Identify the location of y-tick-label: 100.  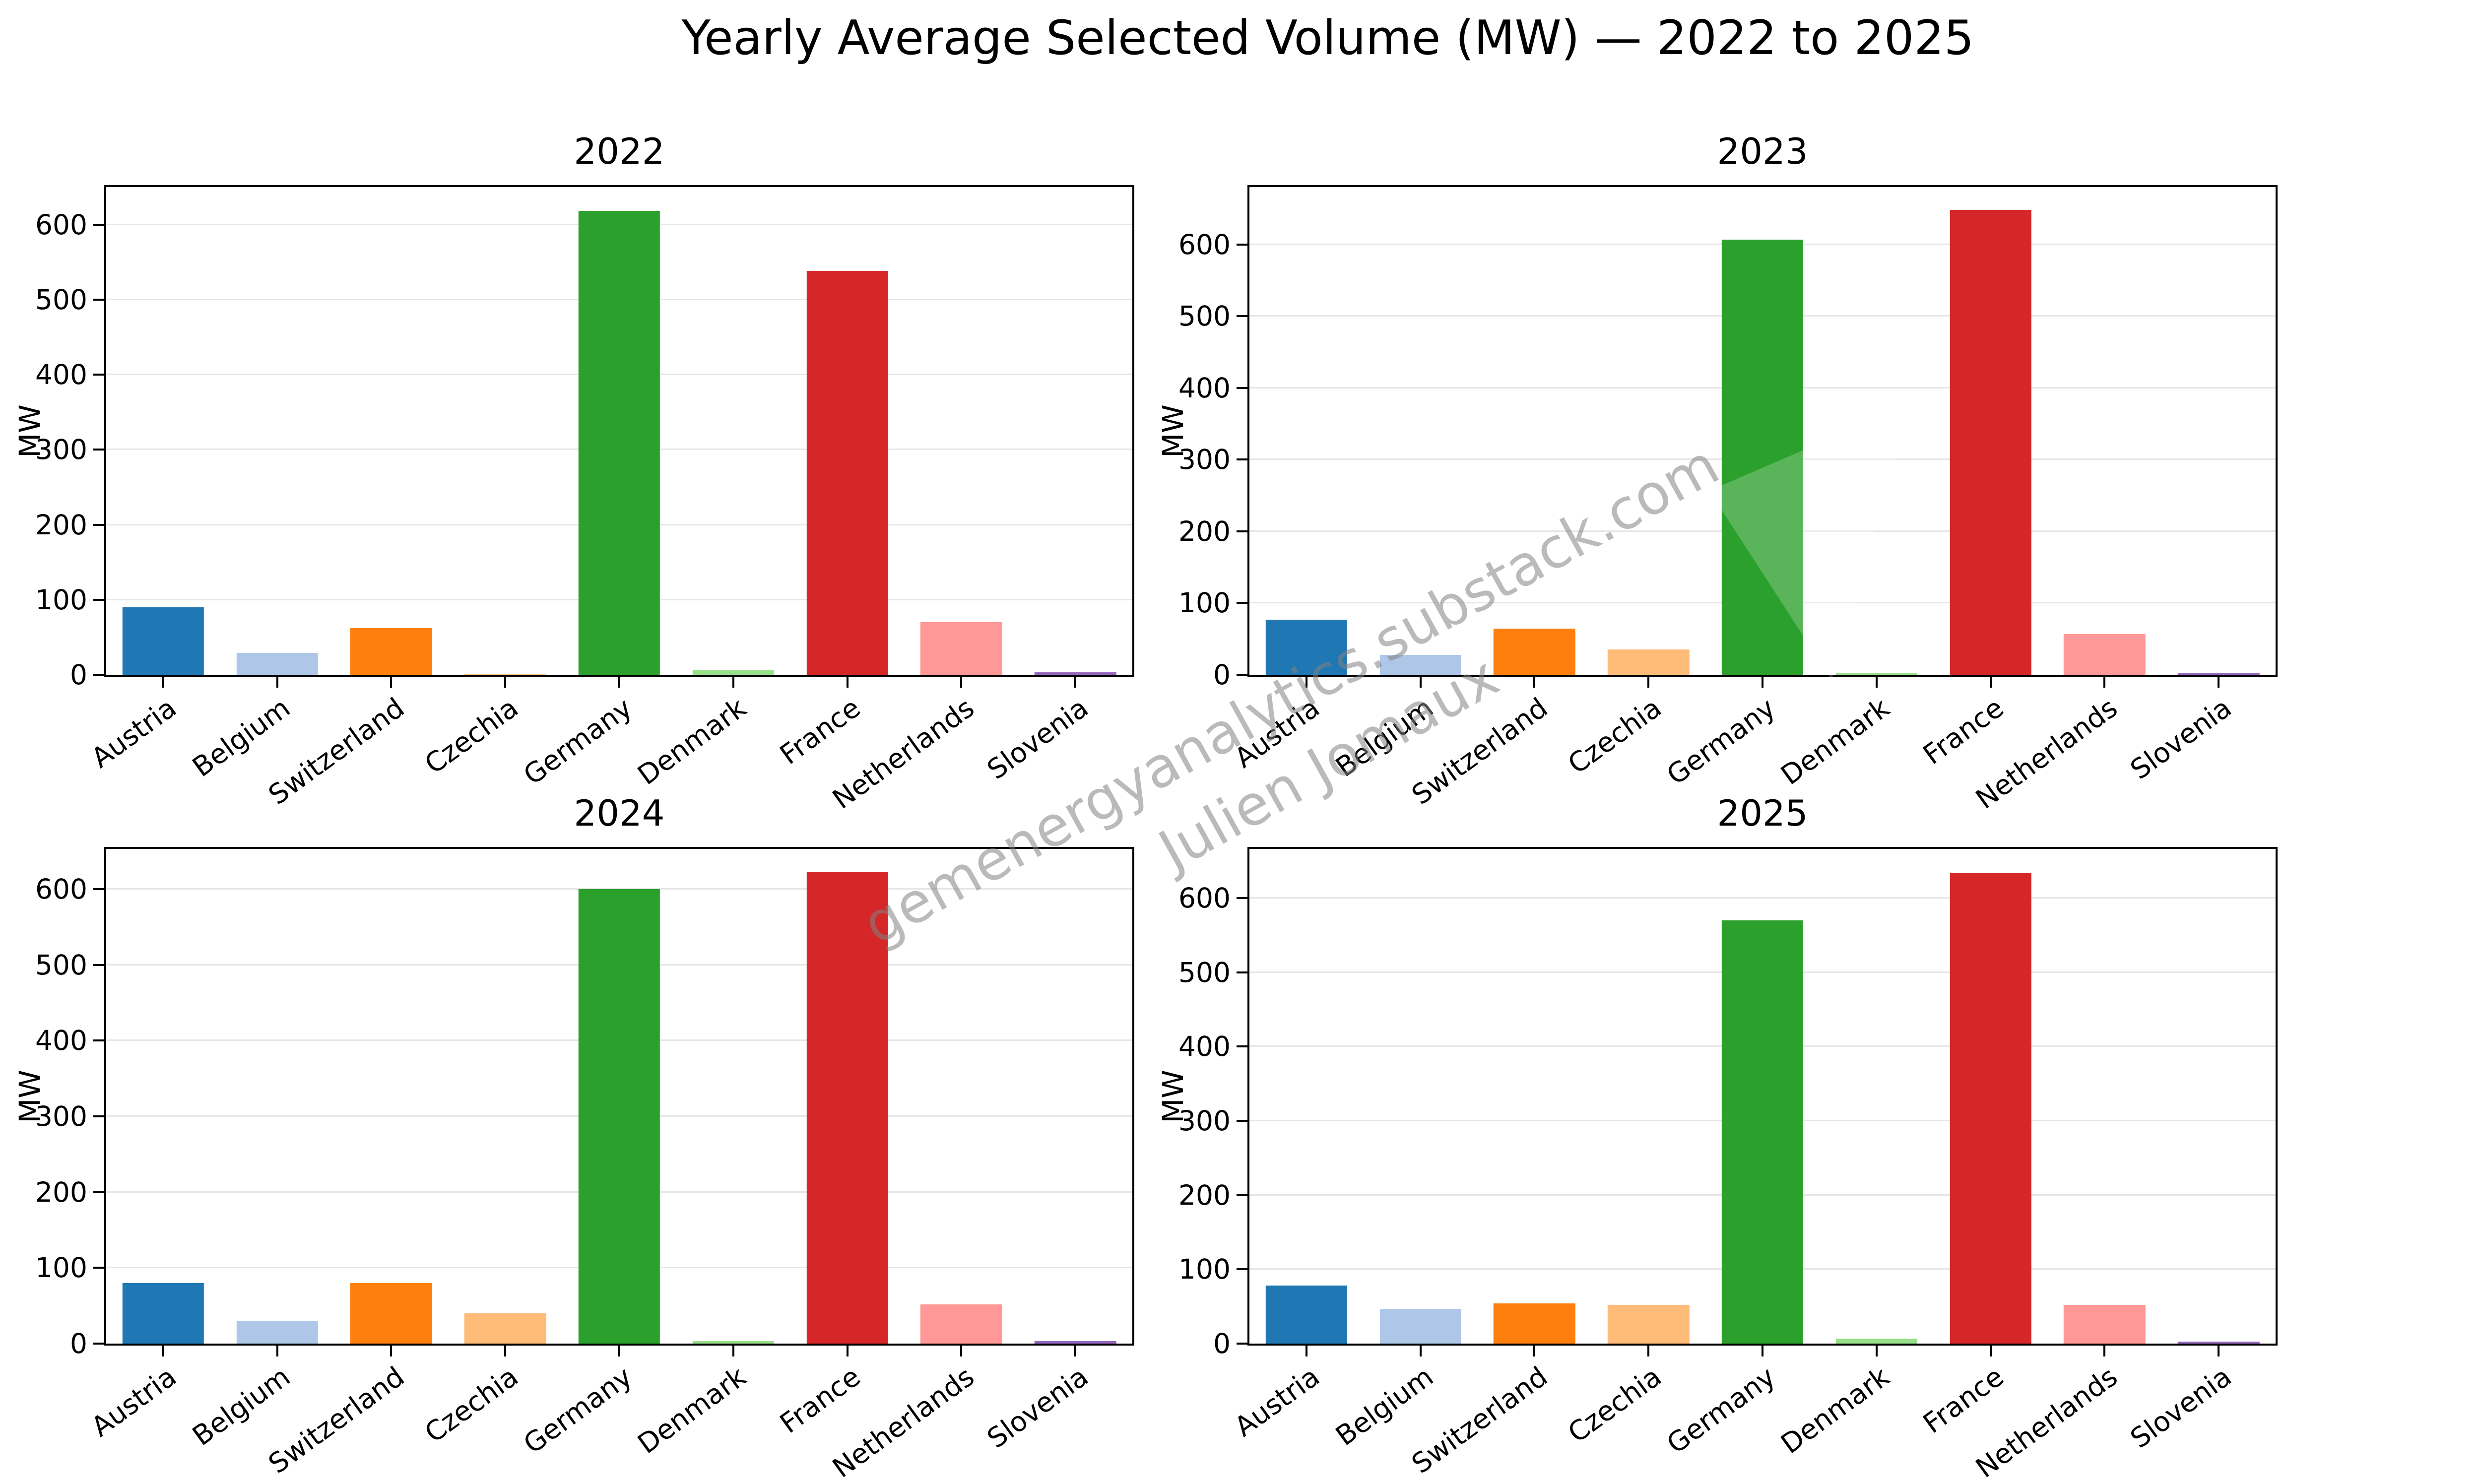
(1204, 603).